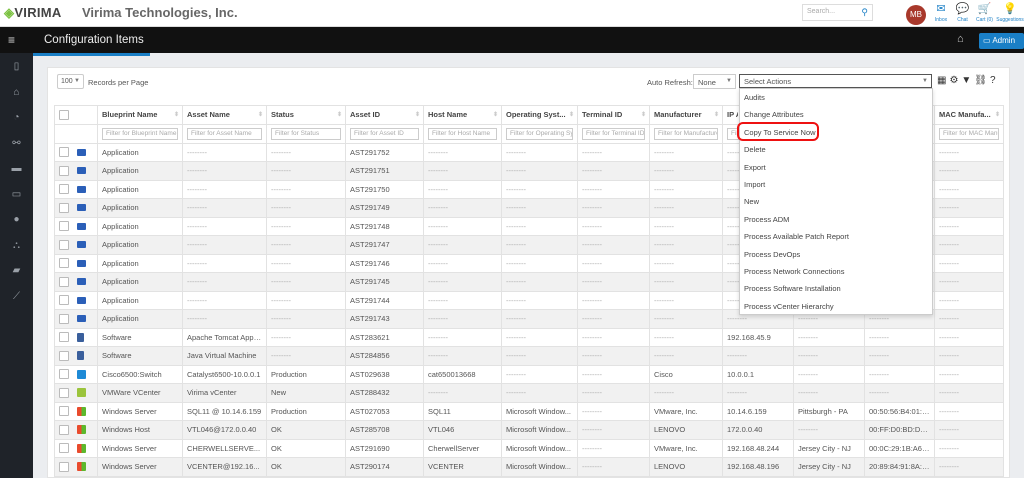  Describe the element at coordinates (752, 202) in the screenshot. I see `menu-item-new: New` at that location.